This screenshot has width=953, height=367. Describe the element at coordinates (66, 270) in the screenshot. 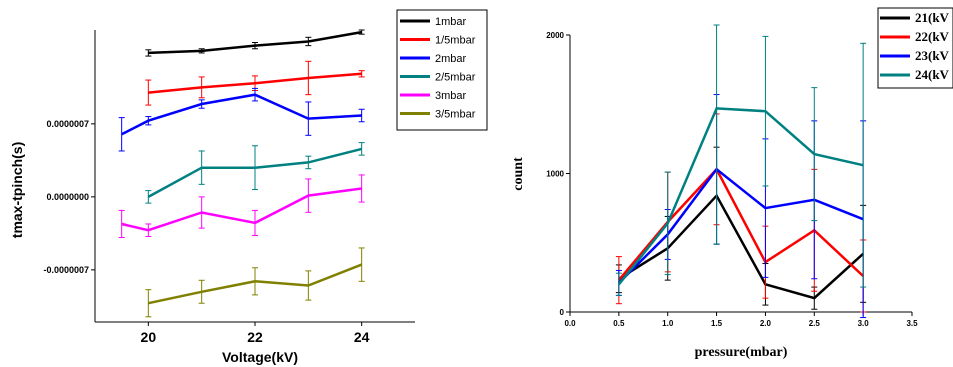

I see `y-tick-label: -0.0000007` at that location.